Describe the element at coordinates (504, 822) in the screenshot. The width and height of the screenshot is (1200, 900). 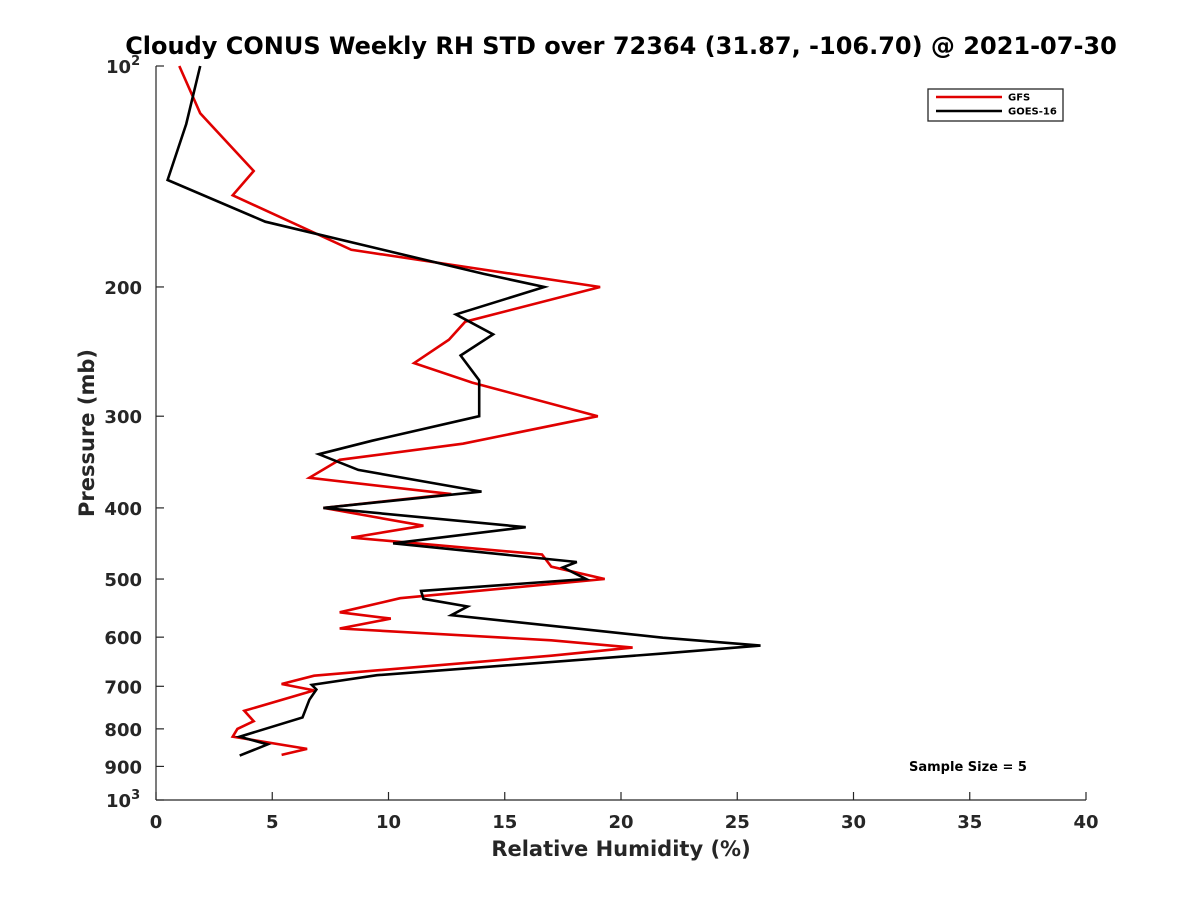
I see `x-tick-label: 15` at that location.